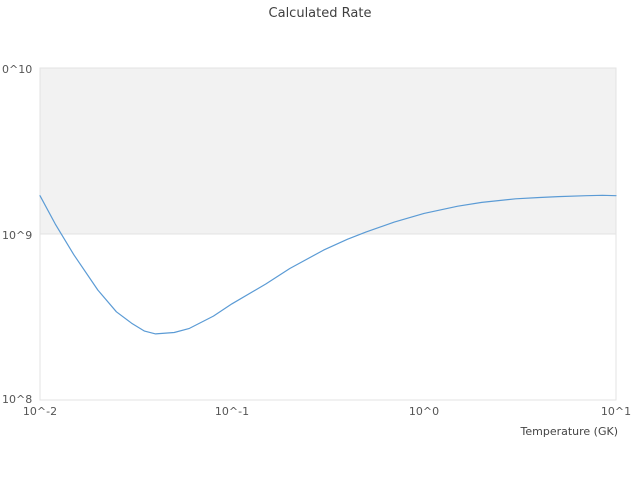 Image resolution: width=640 pixels, height=480 pixels. What do you see at coordinates (40, 411) in the screenshot?
I see `x-tick-1e-2: 10^-2` at bounding box center [40, 411].